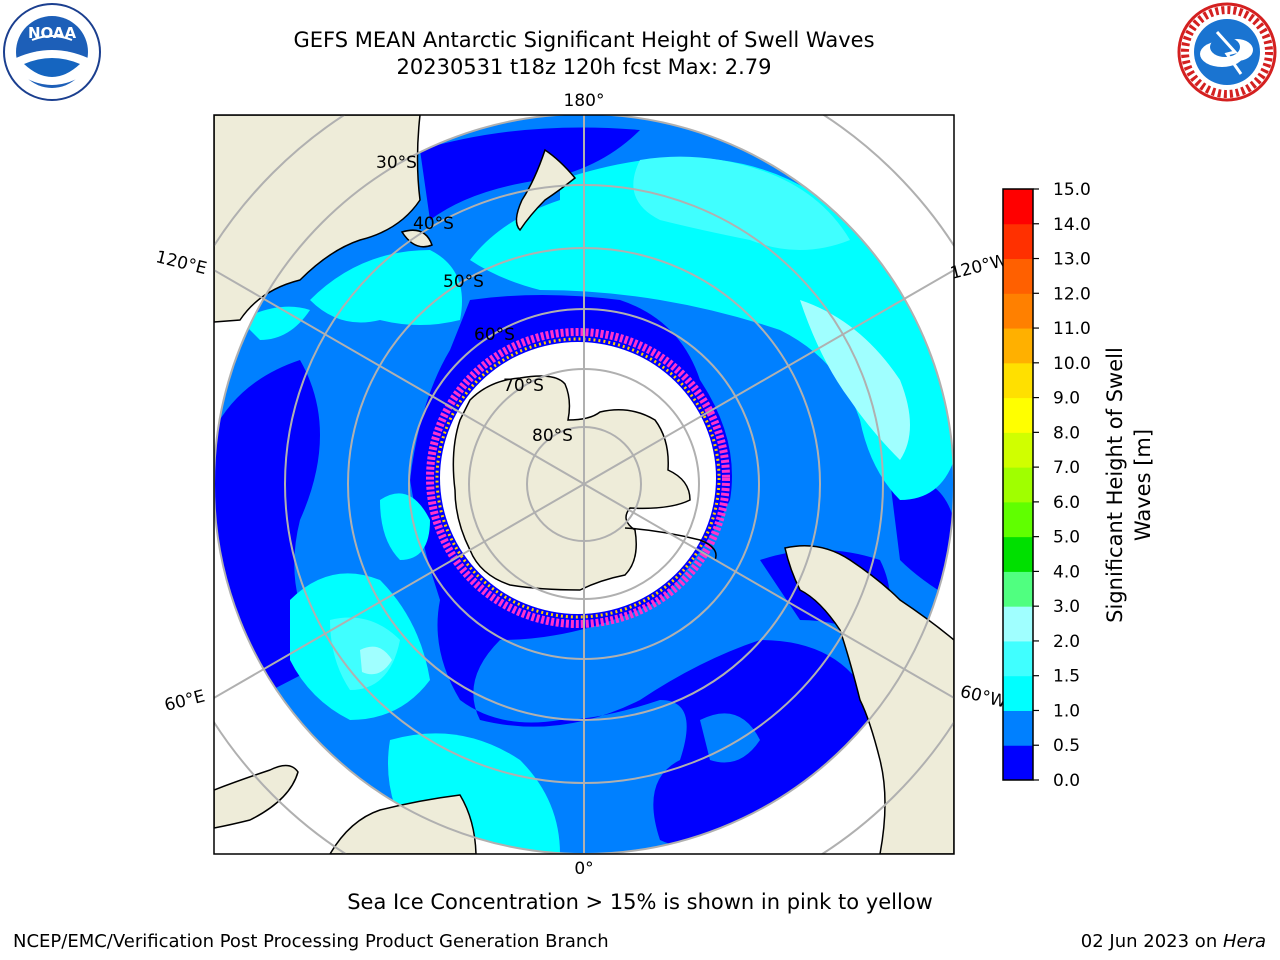 The height and width of the screenshot is (960, 1280). I want to click on new-zealand-landmass, so click(546, 190).